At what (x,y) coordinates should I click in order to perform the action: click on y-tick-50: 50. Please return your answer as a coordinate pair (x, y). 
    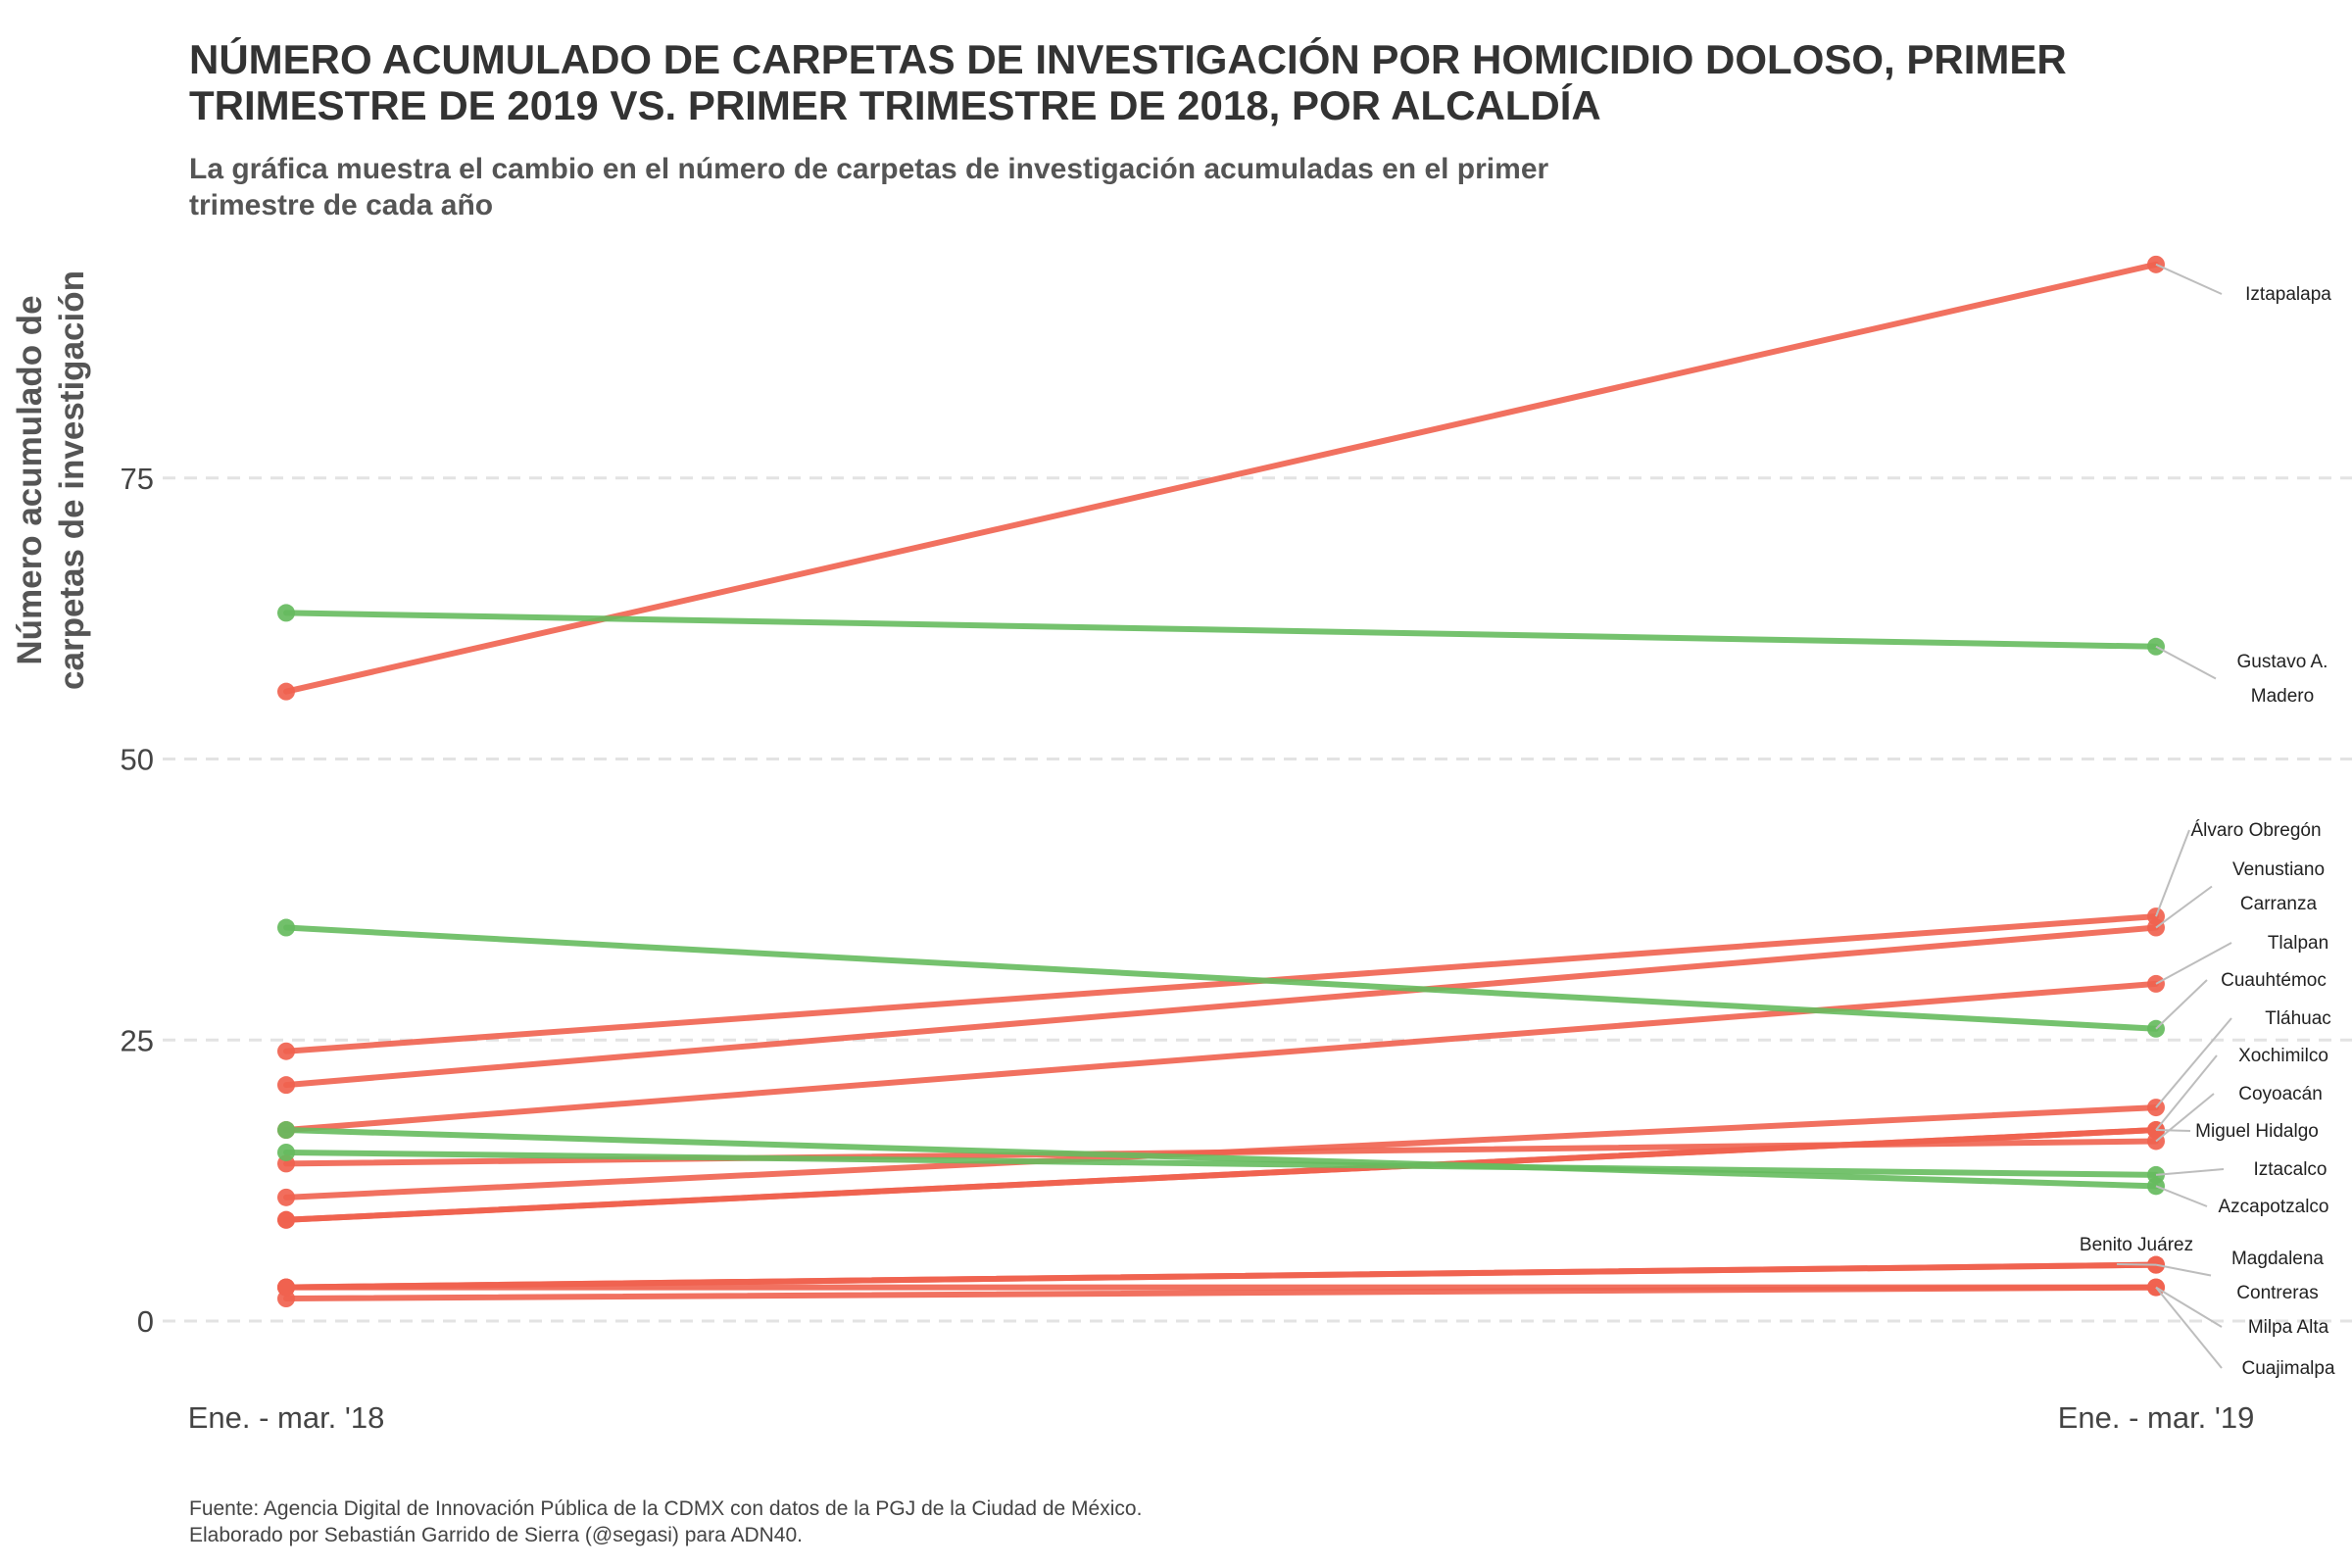
    Looking at the image, I should click on (137, 760).